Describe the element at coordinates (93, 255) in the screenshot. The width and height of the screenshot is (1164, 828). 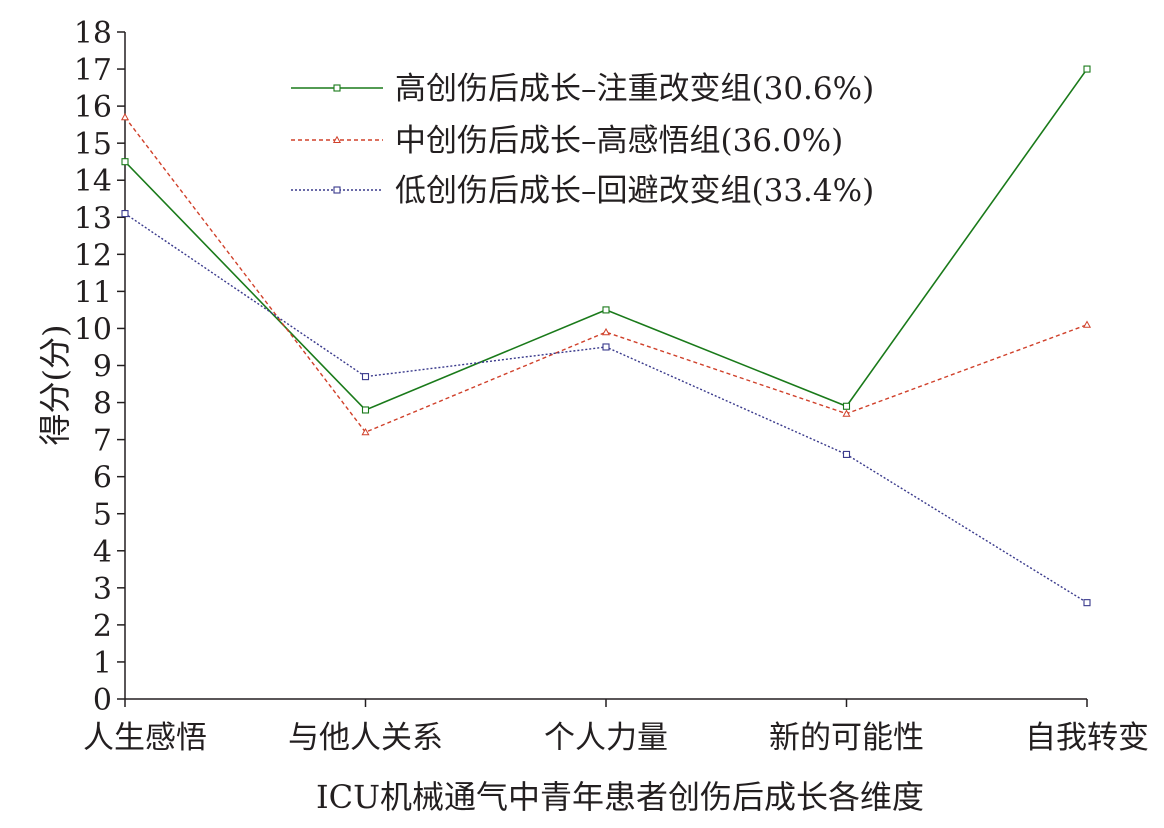
I see `y-tick-label: 12` at that location.